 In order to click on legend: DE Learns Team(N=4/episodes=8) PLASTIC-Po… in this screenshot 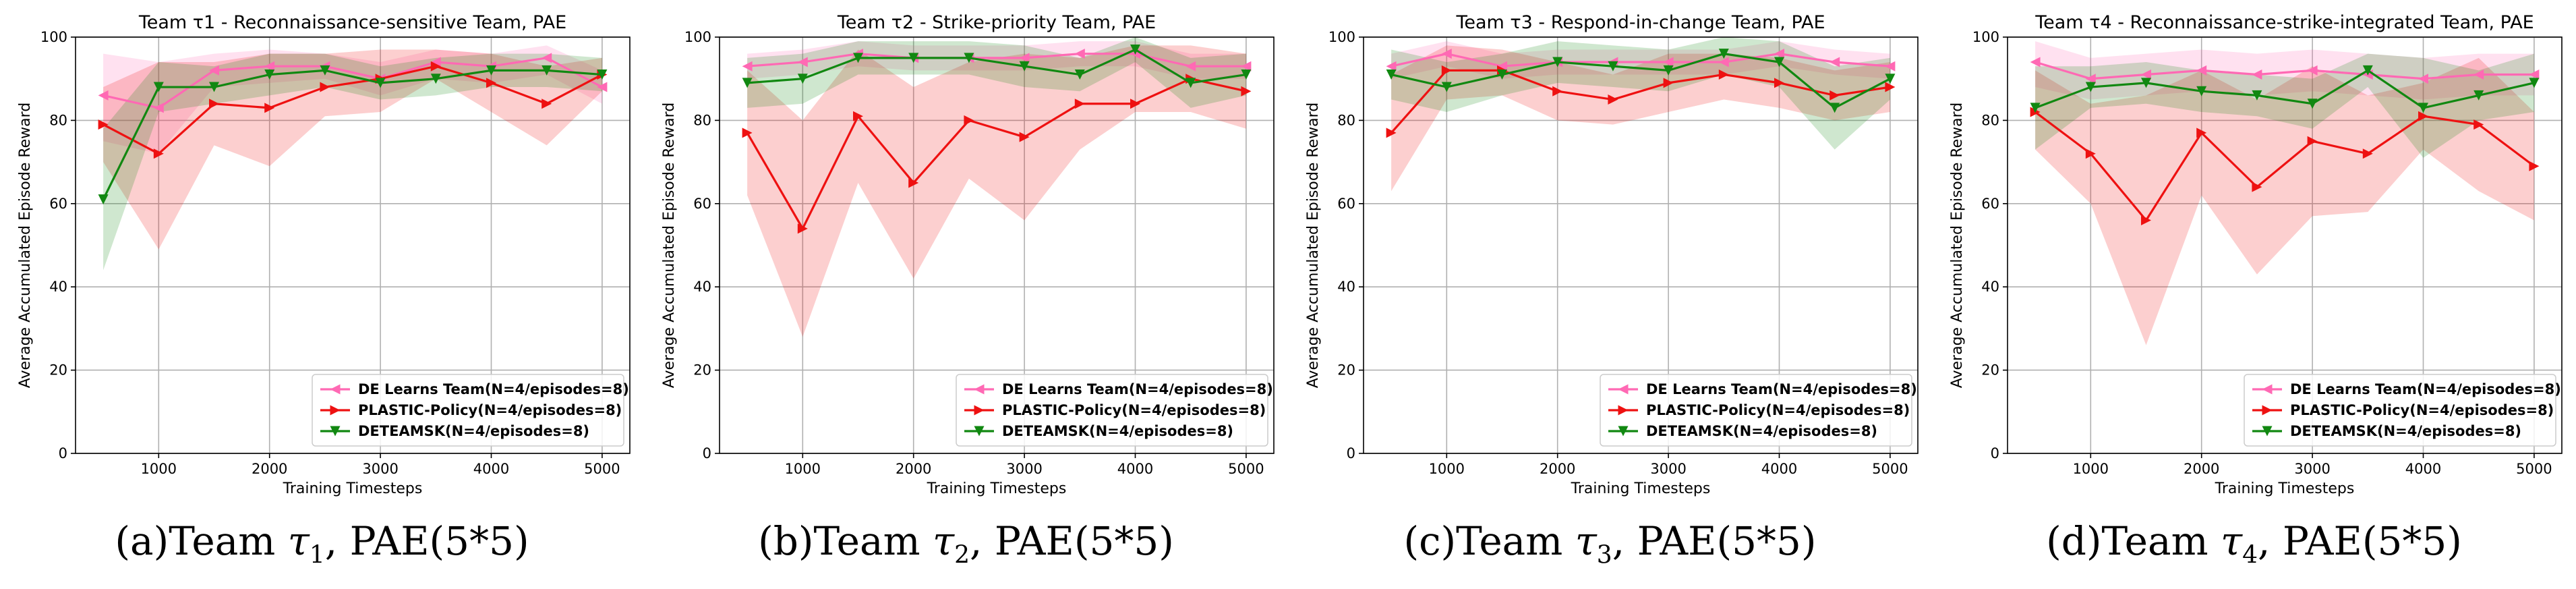, I will do `click(1759, 411)`.